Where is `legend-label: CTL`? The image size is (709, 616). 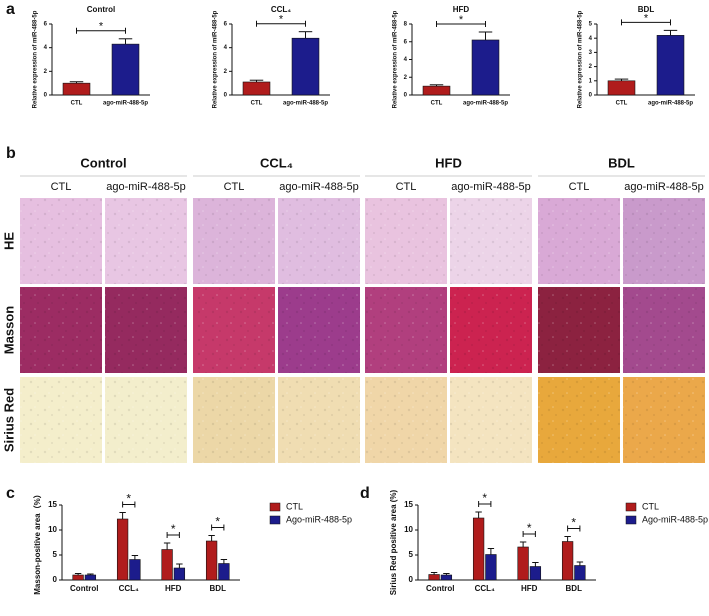
legend-label: CTL is located at coordinates (650, 506).